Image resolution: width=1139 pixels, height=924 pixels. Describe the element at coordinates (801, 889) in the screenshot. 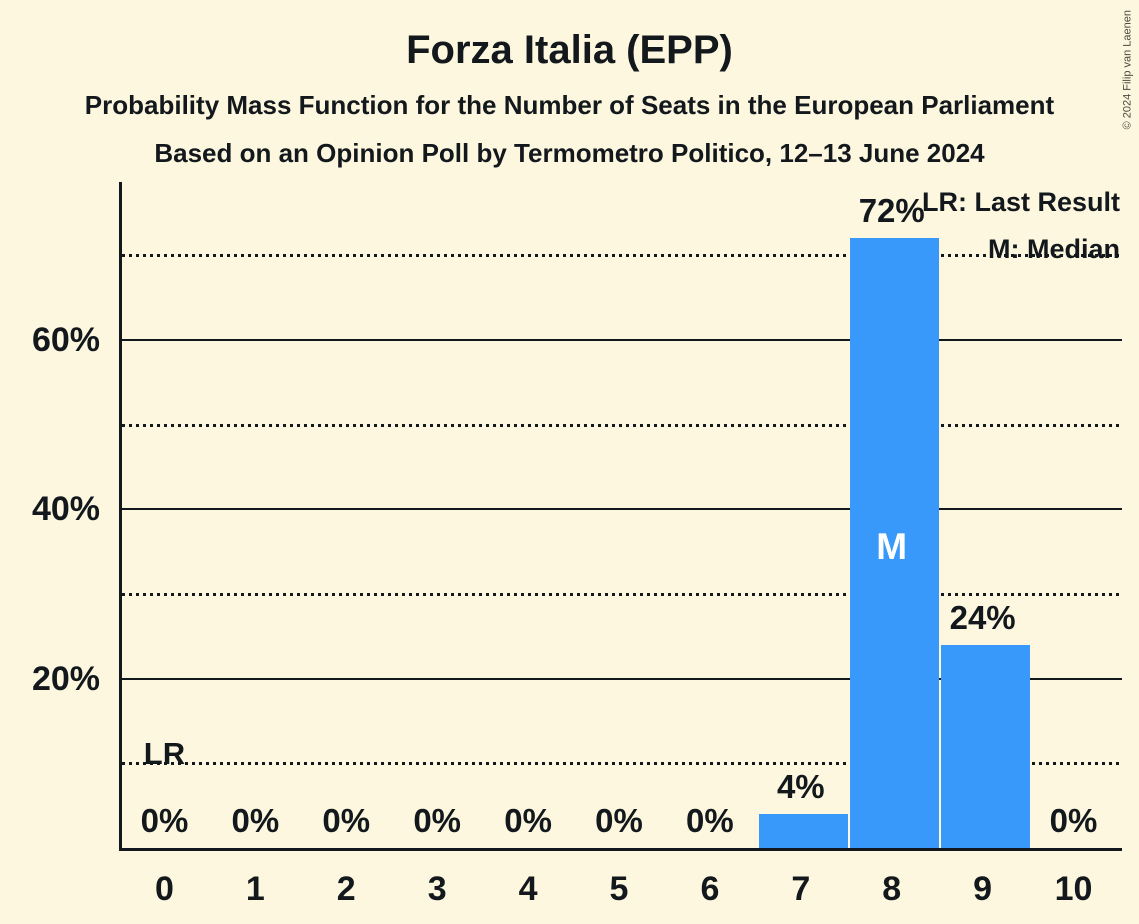

I see `x-tick-7: 7` at that location.